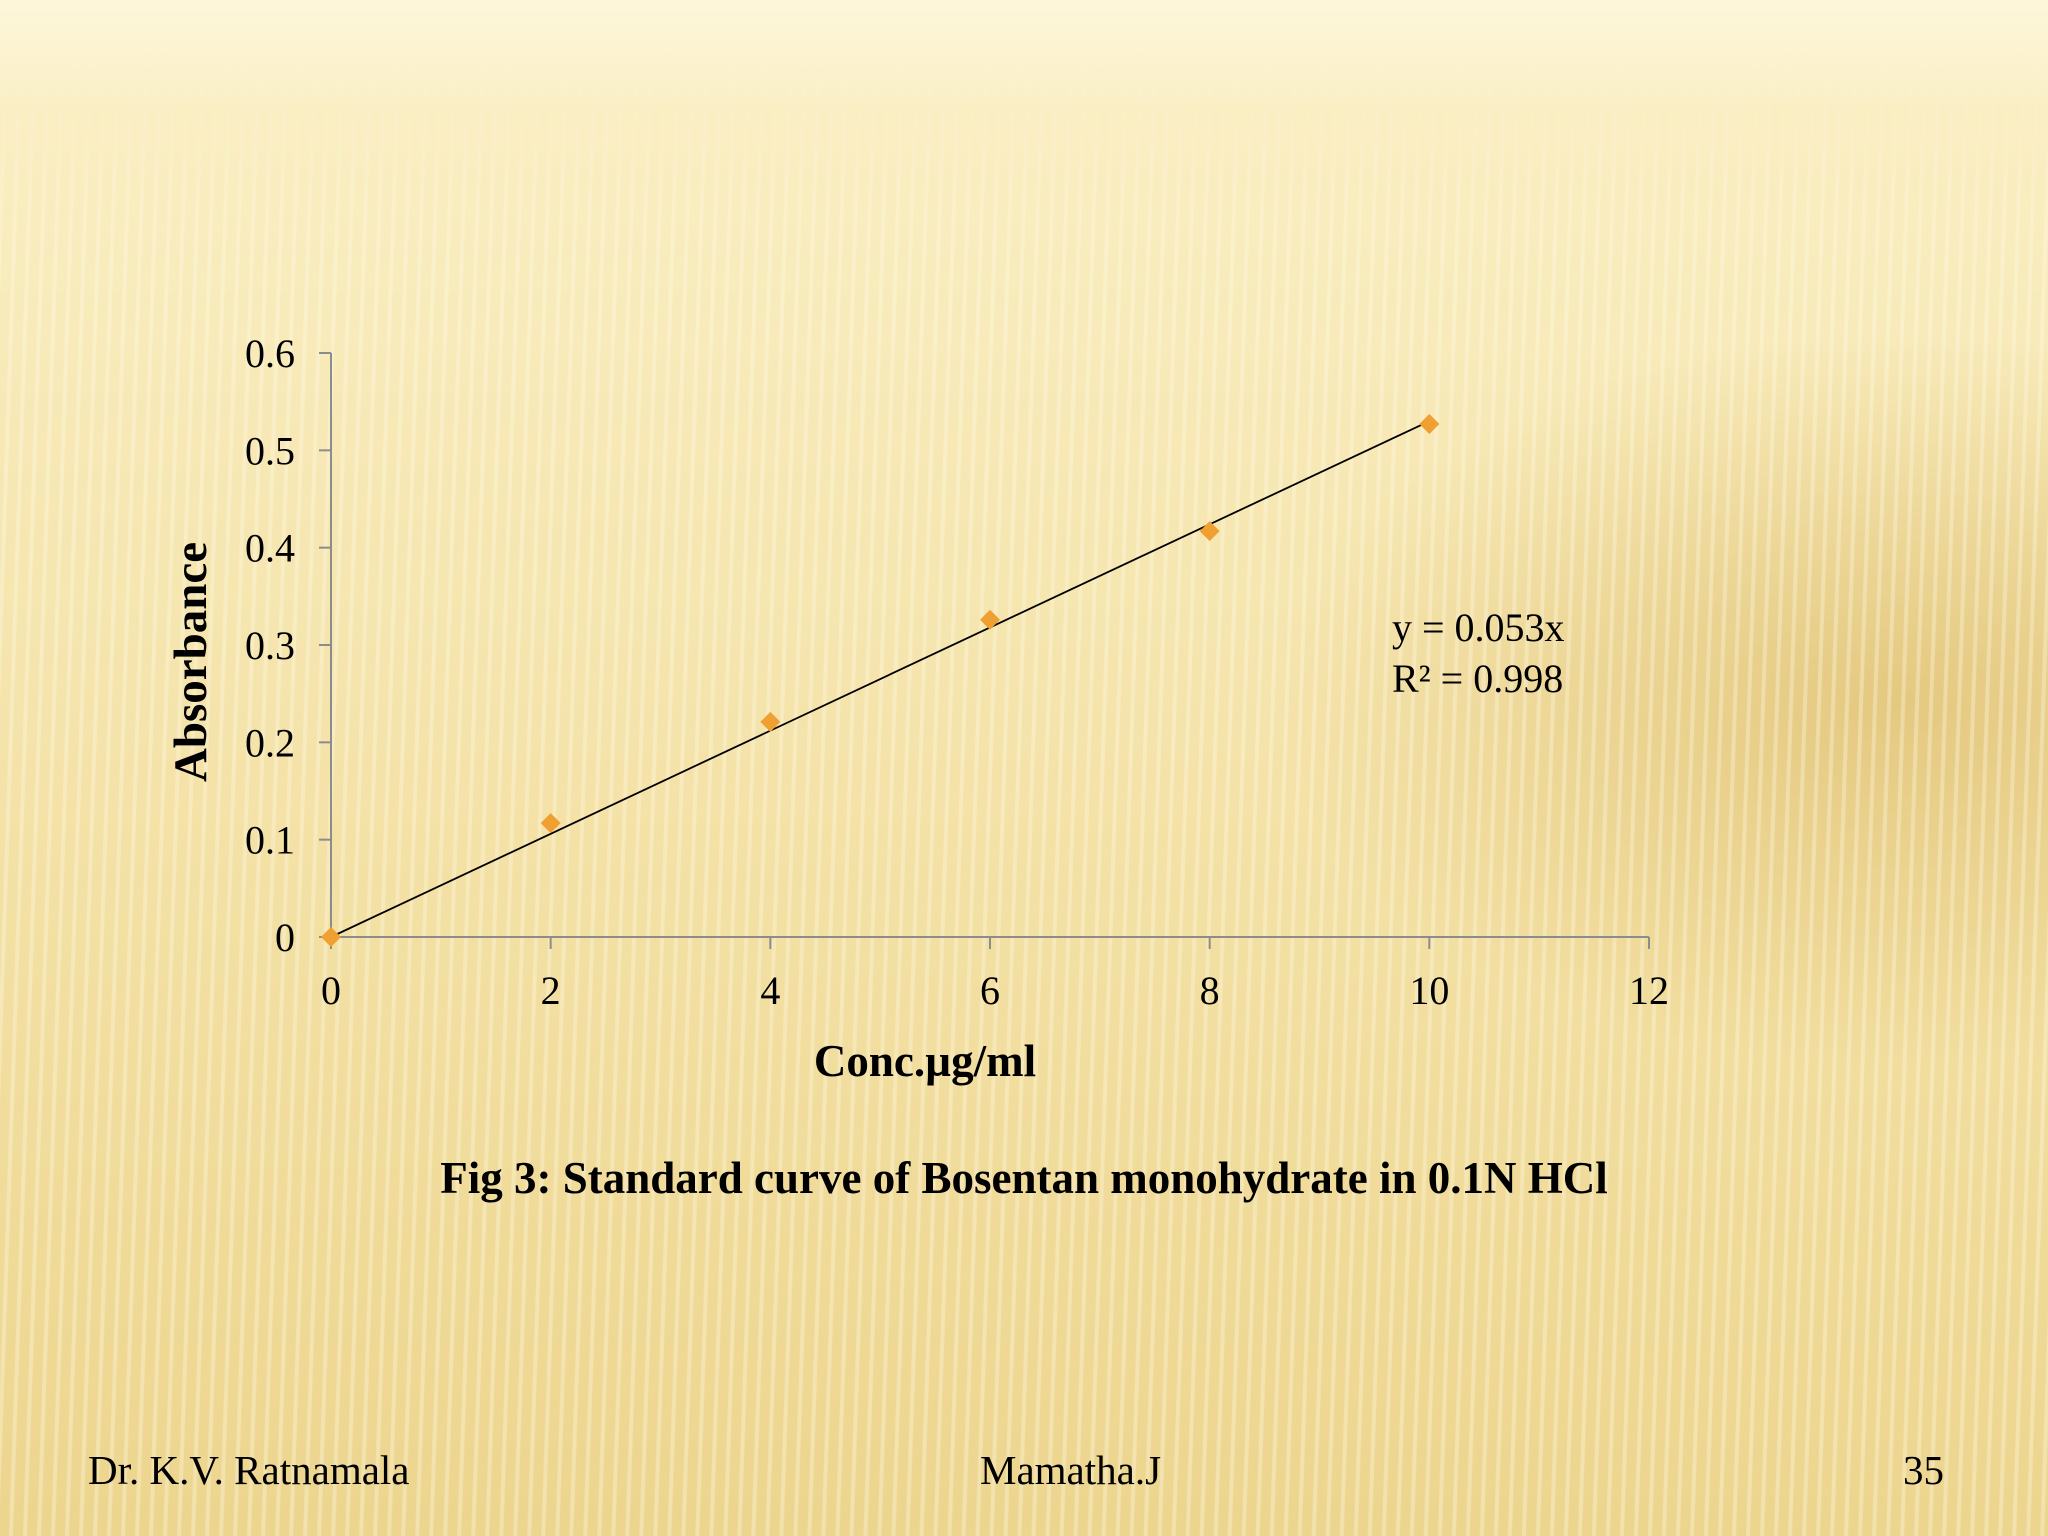  Describe the element at coordinates (270, 548) in the screenshot. I see `y-tick-label: 0.4` at that location.